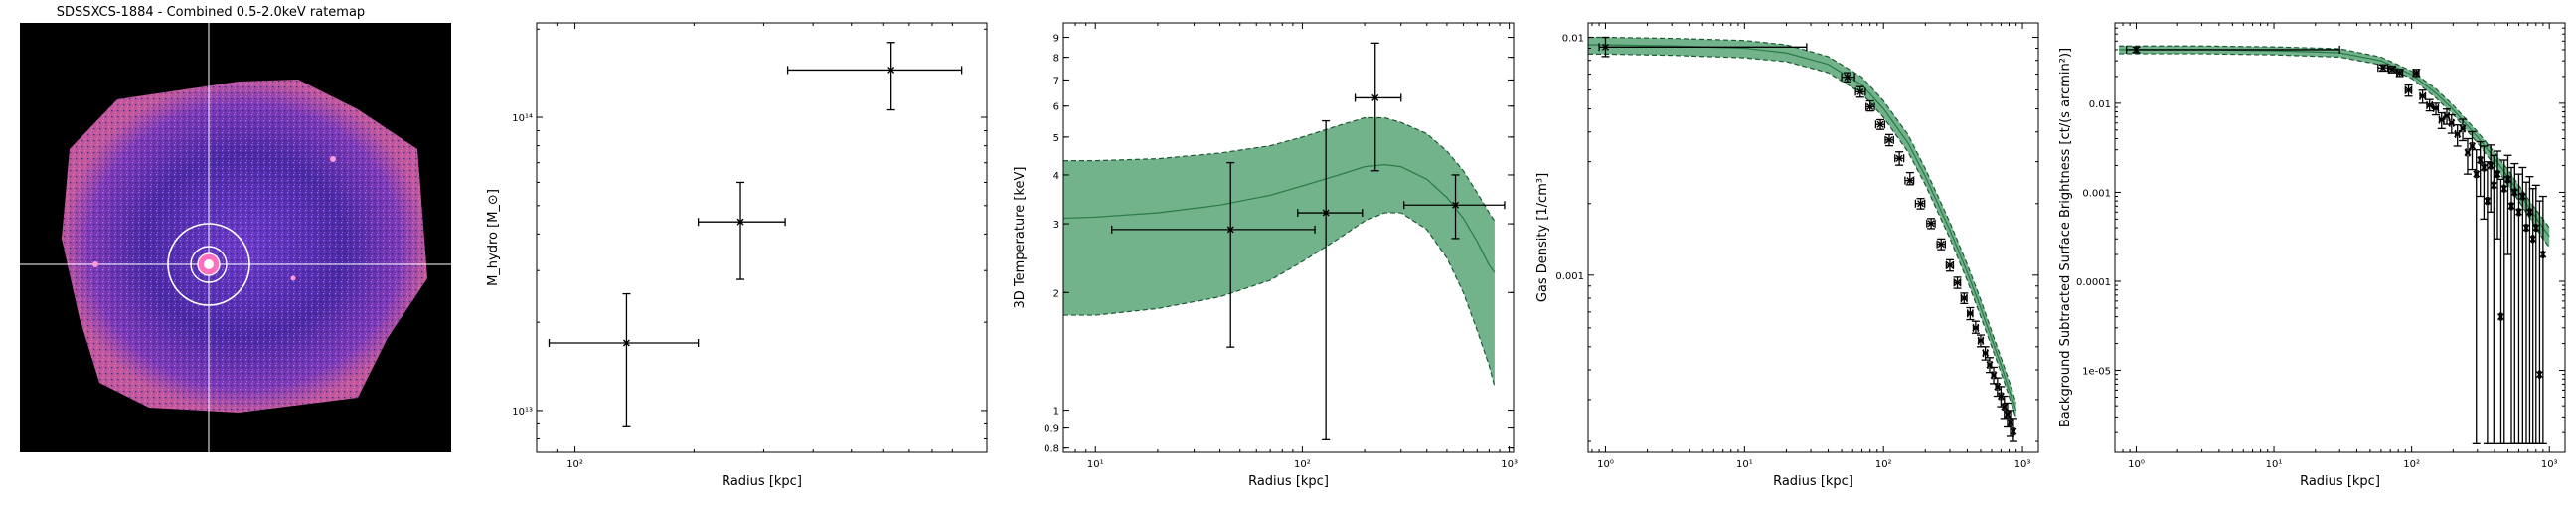 Image resolution: width=2576 pixels, height=505 pixels. What do you see at coordinates (522, 413) in the screenshot?
I see `y-tick-label: 10¹³` at bounding box center [522, 413].